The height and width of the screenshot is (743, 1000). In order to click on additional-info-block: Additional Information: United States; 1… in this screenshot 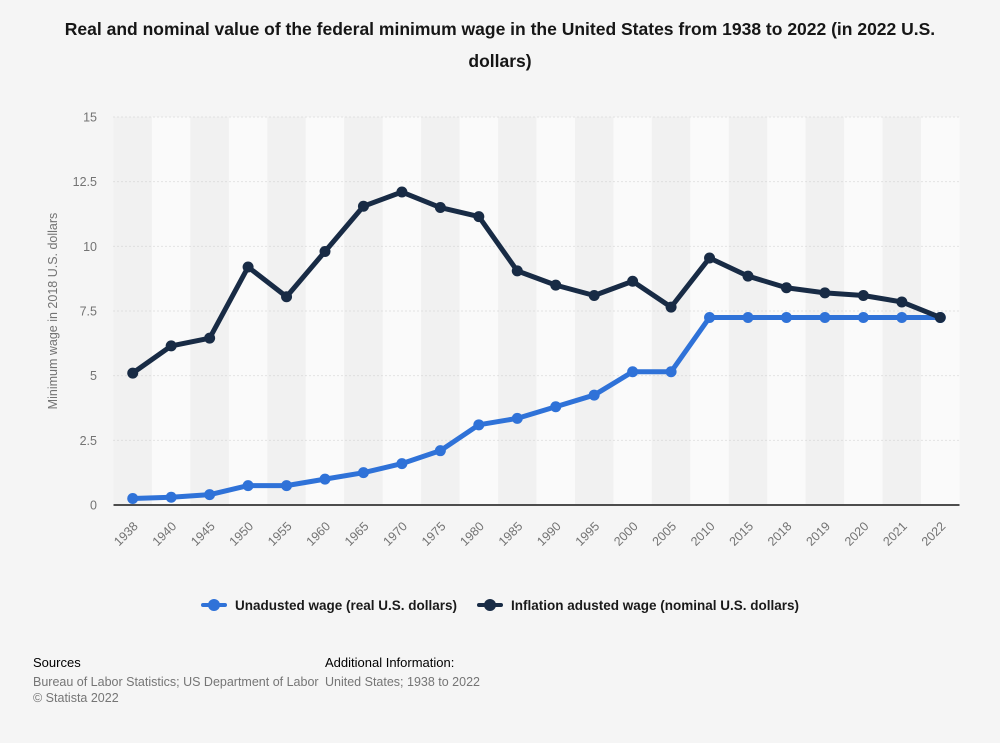, I will do `click(402, 672)`.